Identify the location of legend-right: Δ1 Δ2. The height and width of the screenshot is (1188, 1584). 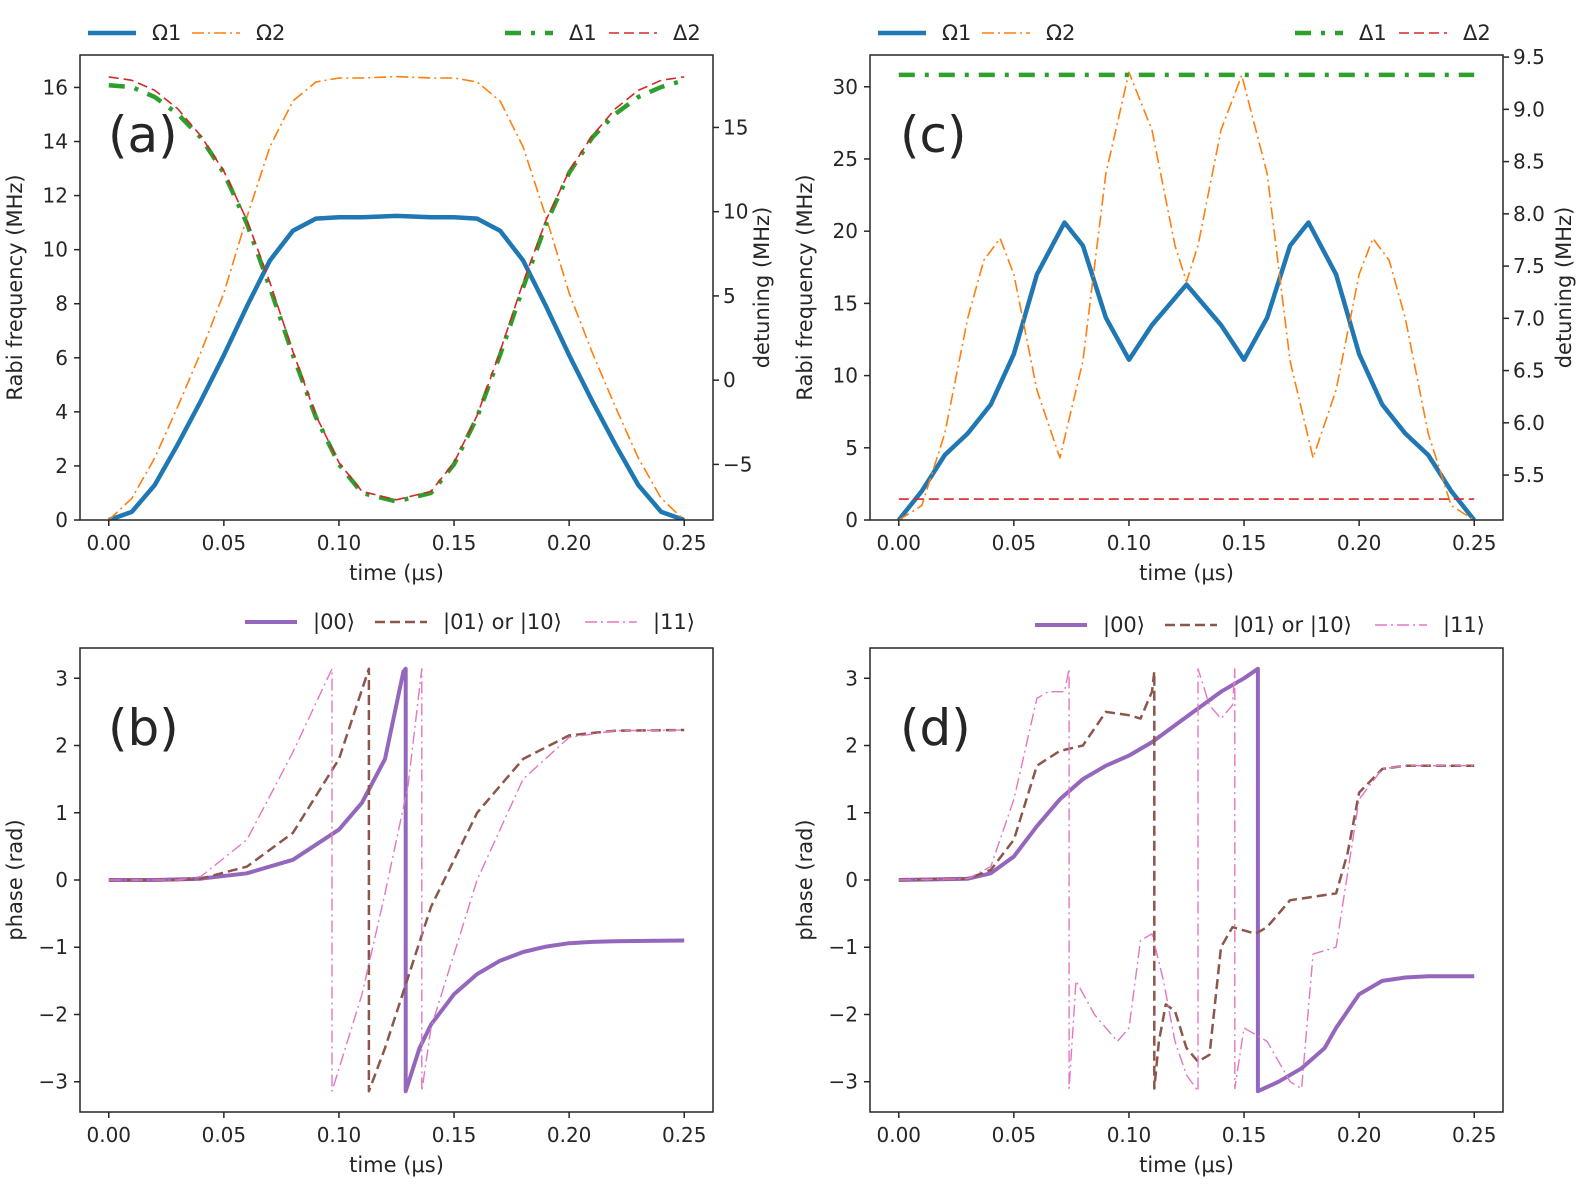
(1393, 33).